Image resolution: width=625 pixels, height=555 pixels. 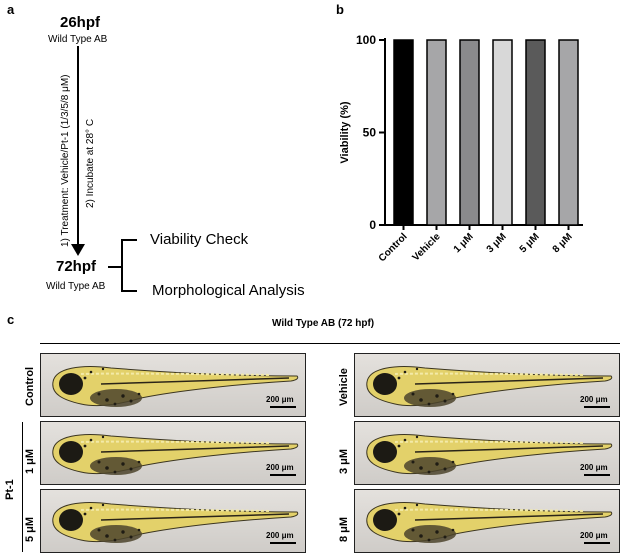 I want to click on timeline-arrow-shaft, so click(x=78, y=147).